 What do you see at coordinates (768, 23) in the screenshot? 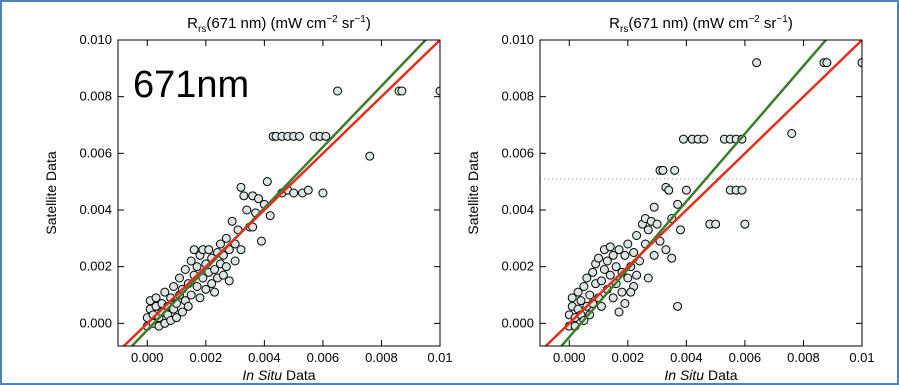
I see `title-mid: sr` at bounding box center [768, 23].